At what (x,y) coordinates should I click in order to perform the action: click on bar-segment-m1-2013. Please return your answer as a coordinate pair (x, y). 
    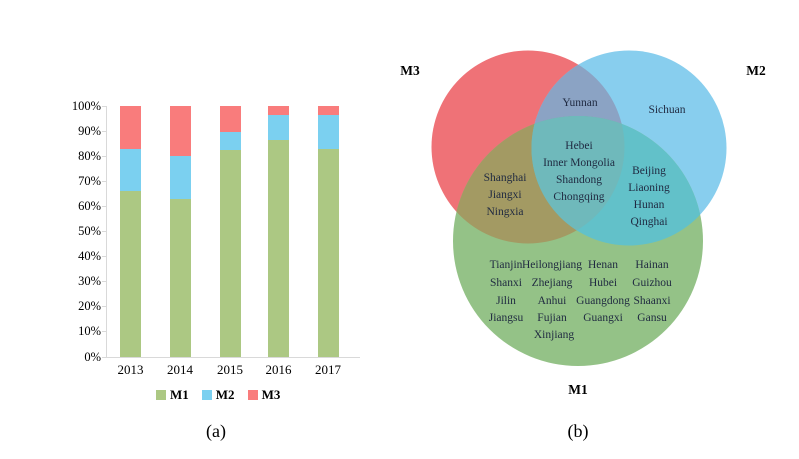
    Looking at the image, I should click on (130, 274).